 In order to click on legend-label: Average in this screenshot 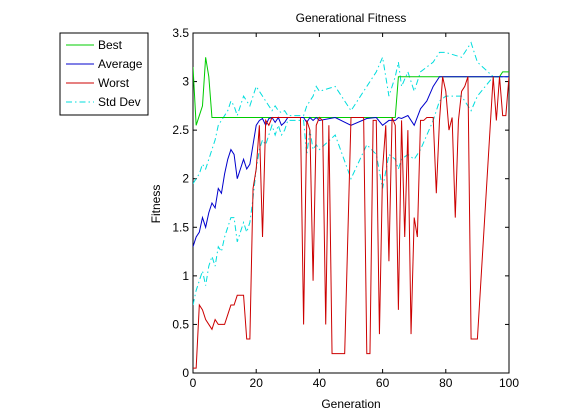, I will do `click(120, 64)`.